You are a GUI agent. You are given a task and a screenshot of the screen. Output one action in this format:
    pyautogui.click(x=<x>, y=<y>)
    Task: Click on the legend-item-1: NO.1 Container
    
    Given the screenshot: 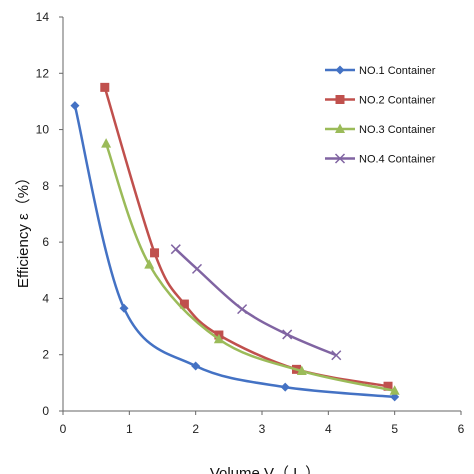 What is the action you would take?
    pyautogui.click(x=380, y=71)
    